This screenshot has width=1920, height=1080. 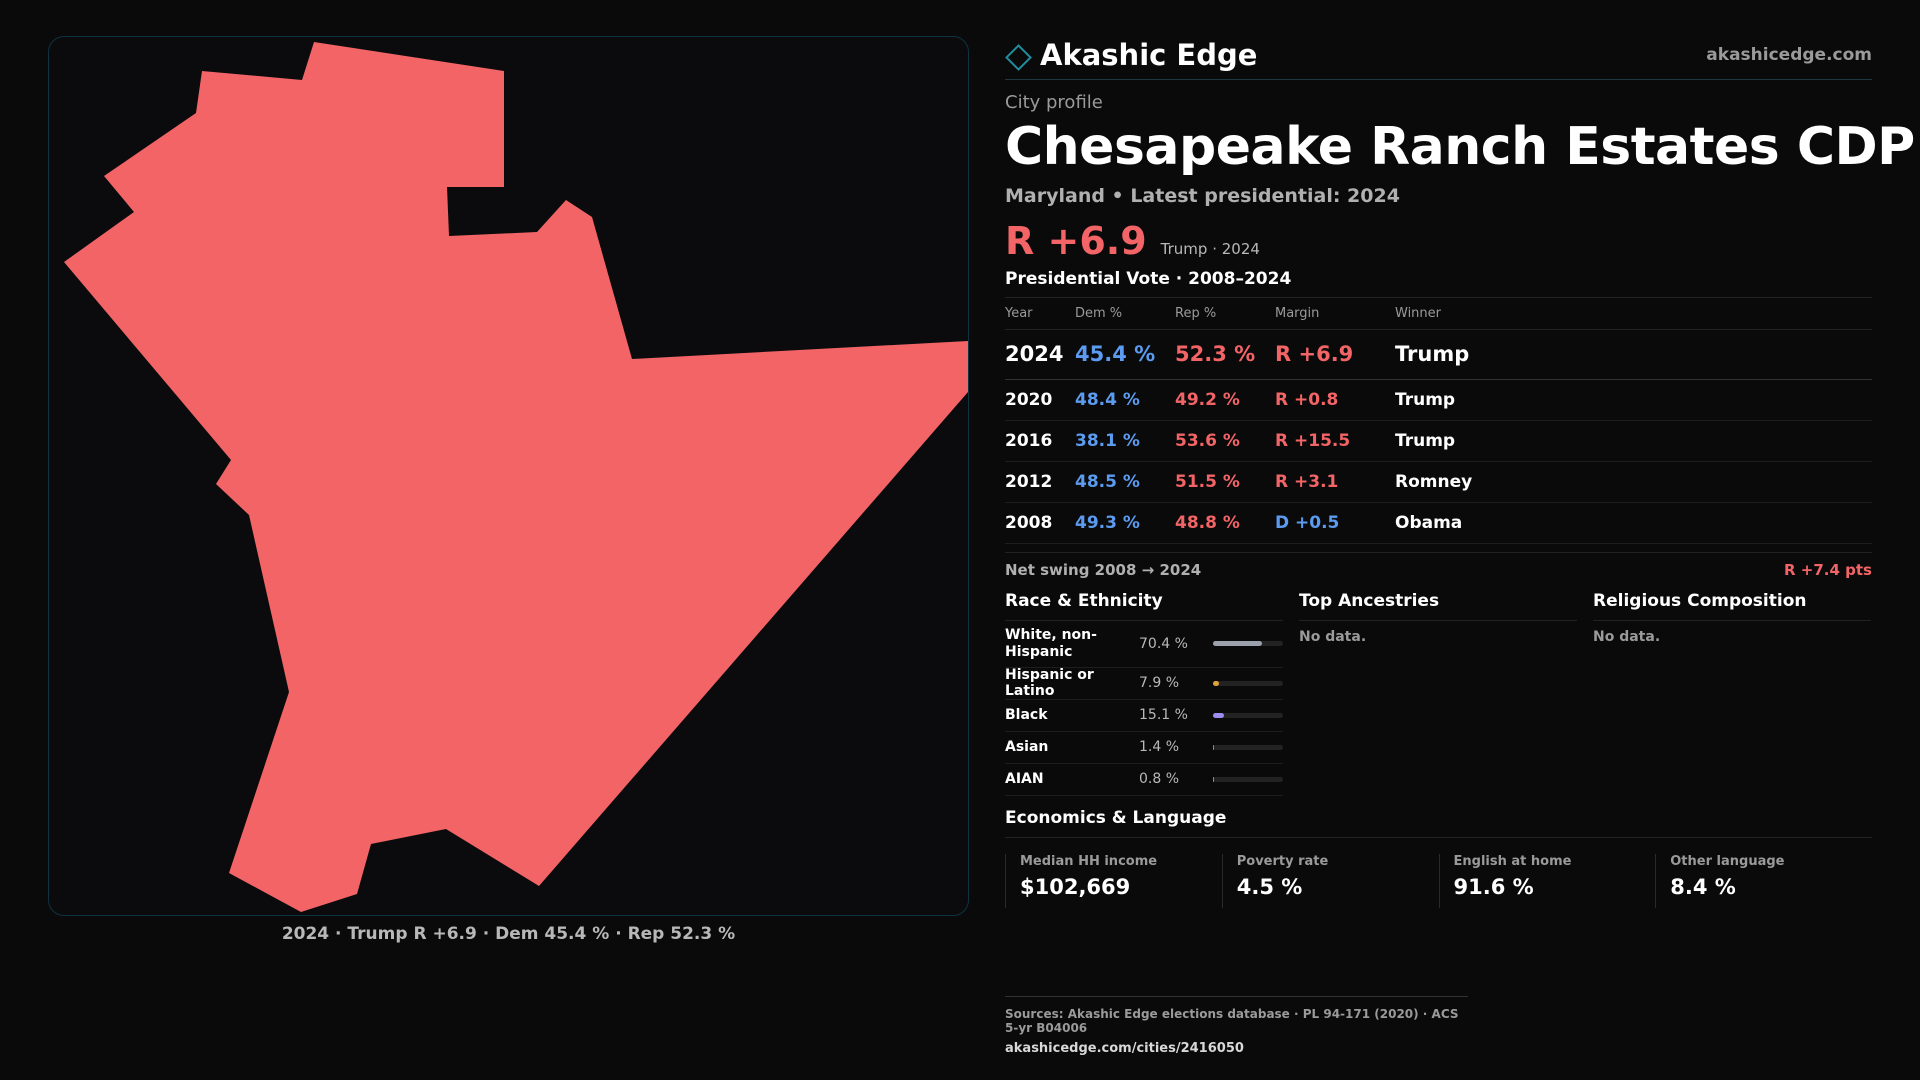 I want to click on page-kicker: City profile, so click(x=1054, y=102).